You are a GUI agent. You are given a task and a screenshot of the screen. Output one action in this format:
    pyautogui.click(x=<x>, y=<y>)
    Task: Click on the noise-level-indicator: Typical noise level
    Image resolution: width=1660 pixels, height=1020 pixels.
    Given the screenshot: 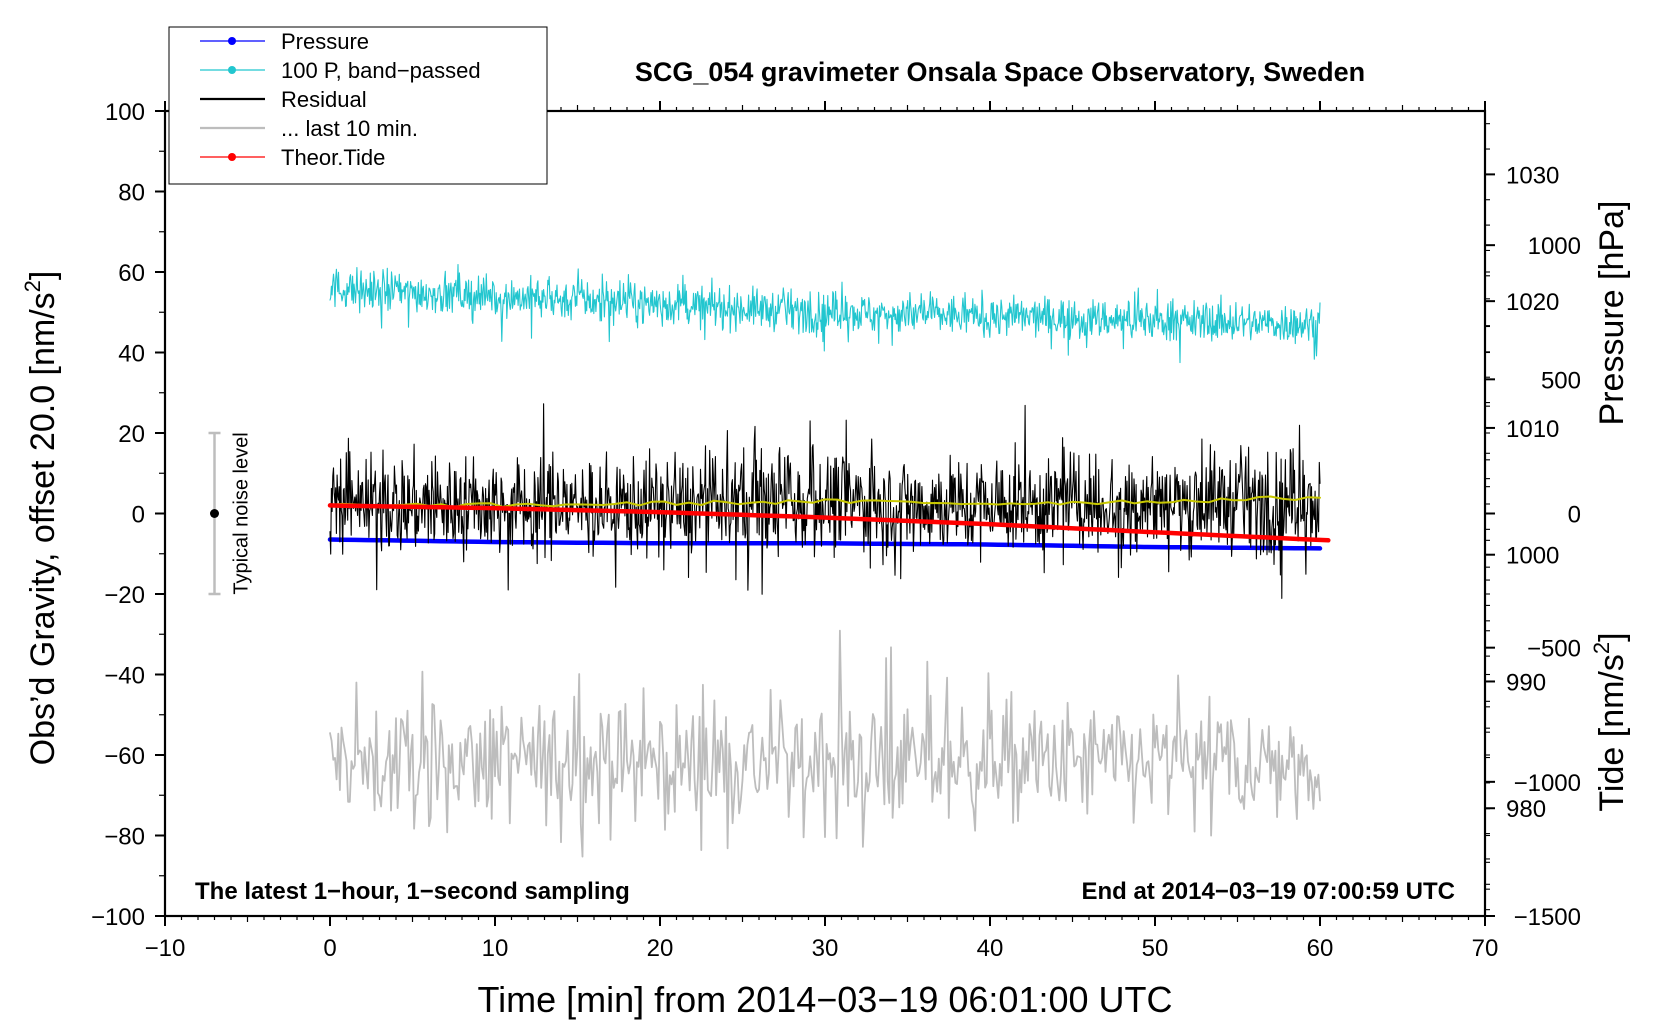 What is the action you would take?
    pyautogui.click(x=230, y=513)
    